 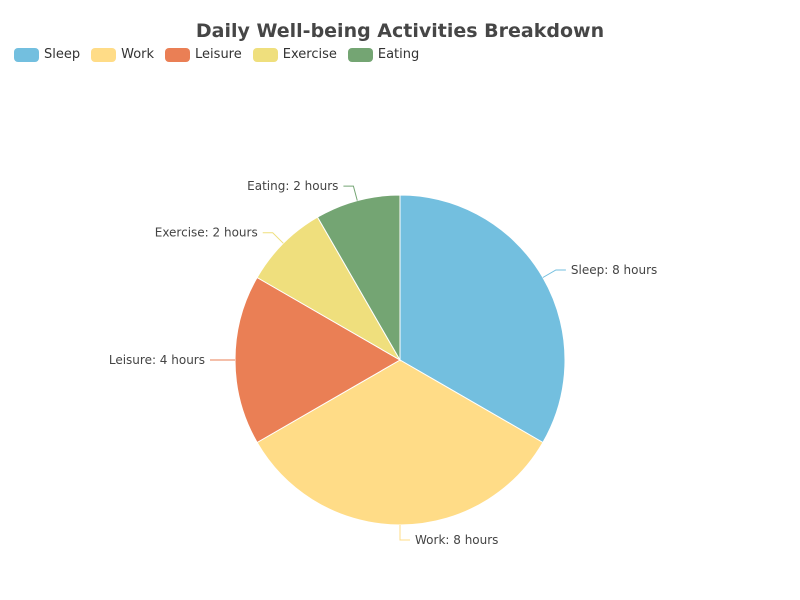 What do you see at coordinates (350, 193) in the screenshot?
I see `label-line-eating` at bounding box center [350, 193].